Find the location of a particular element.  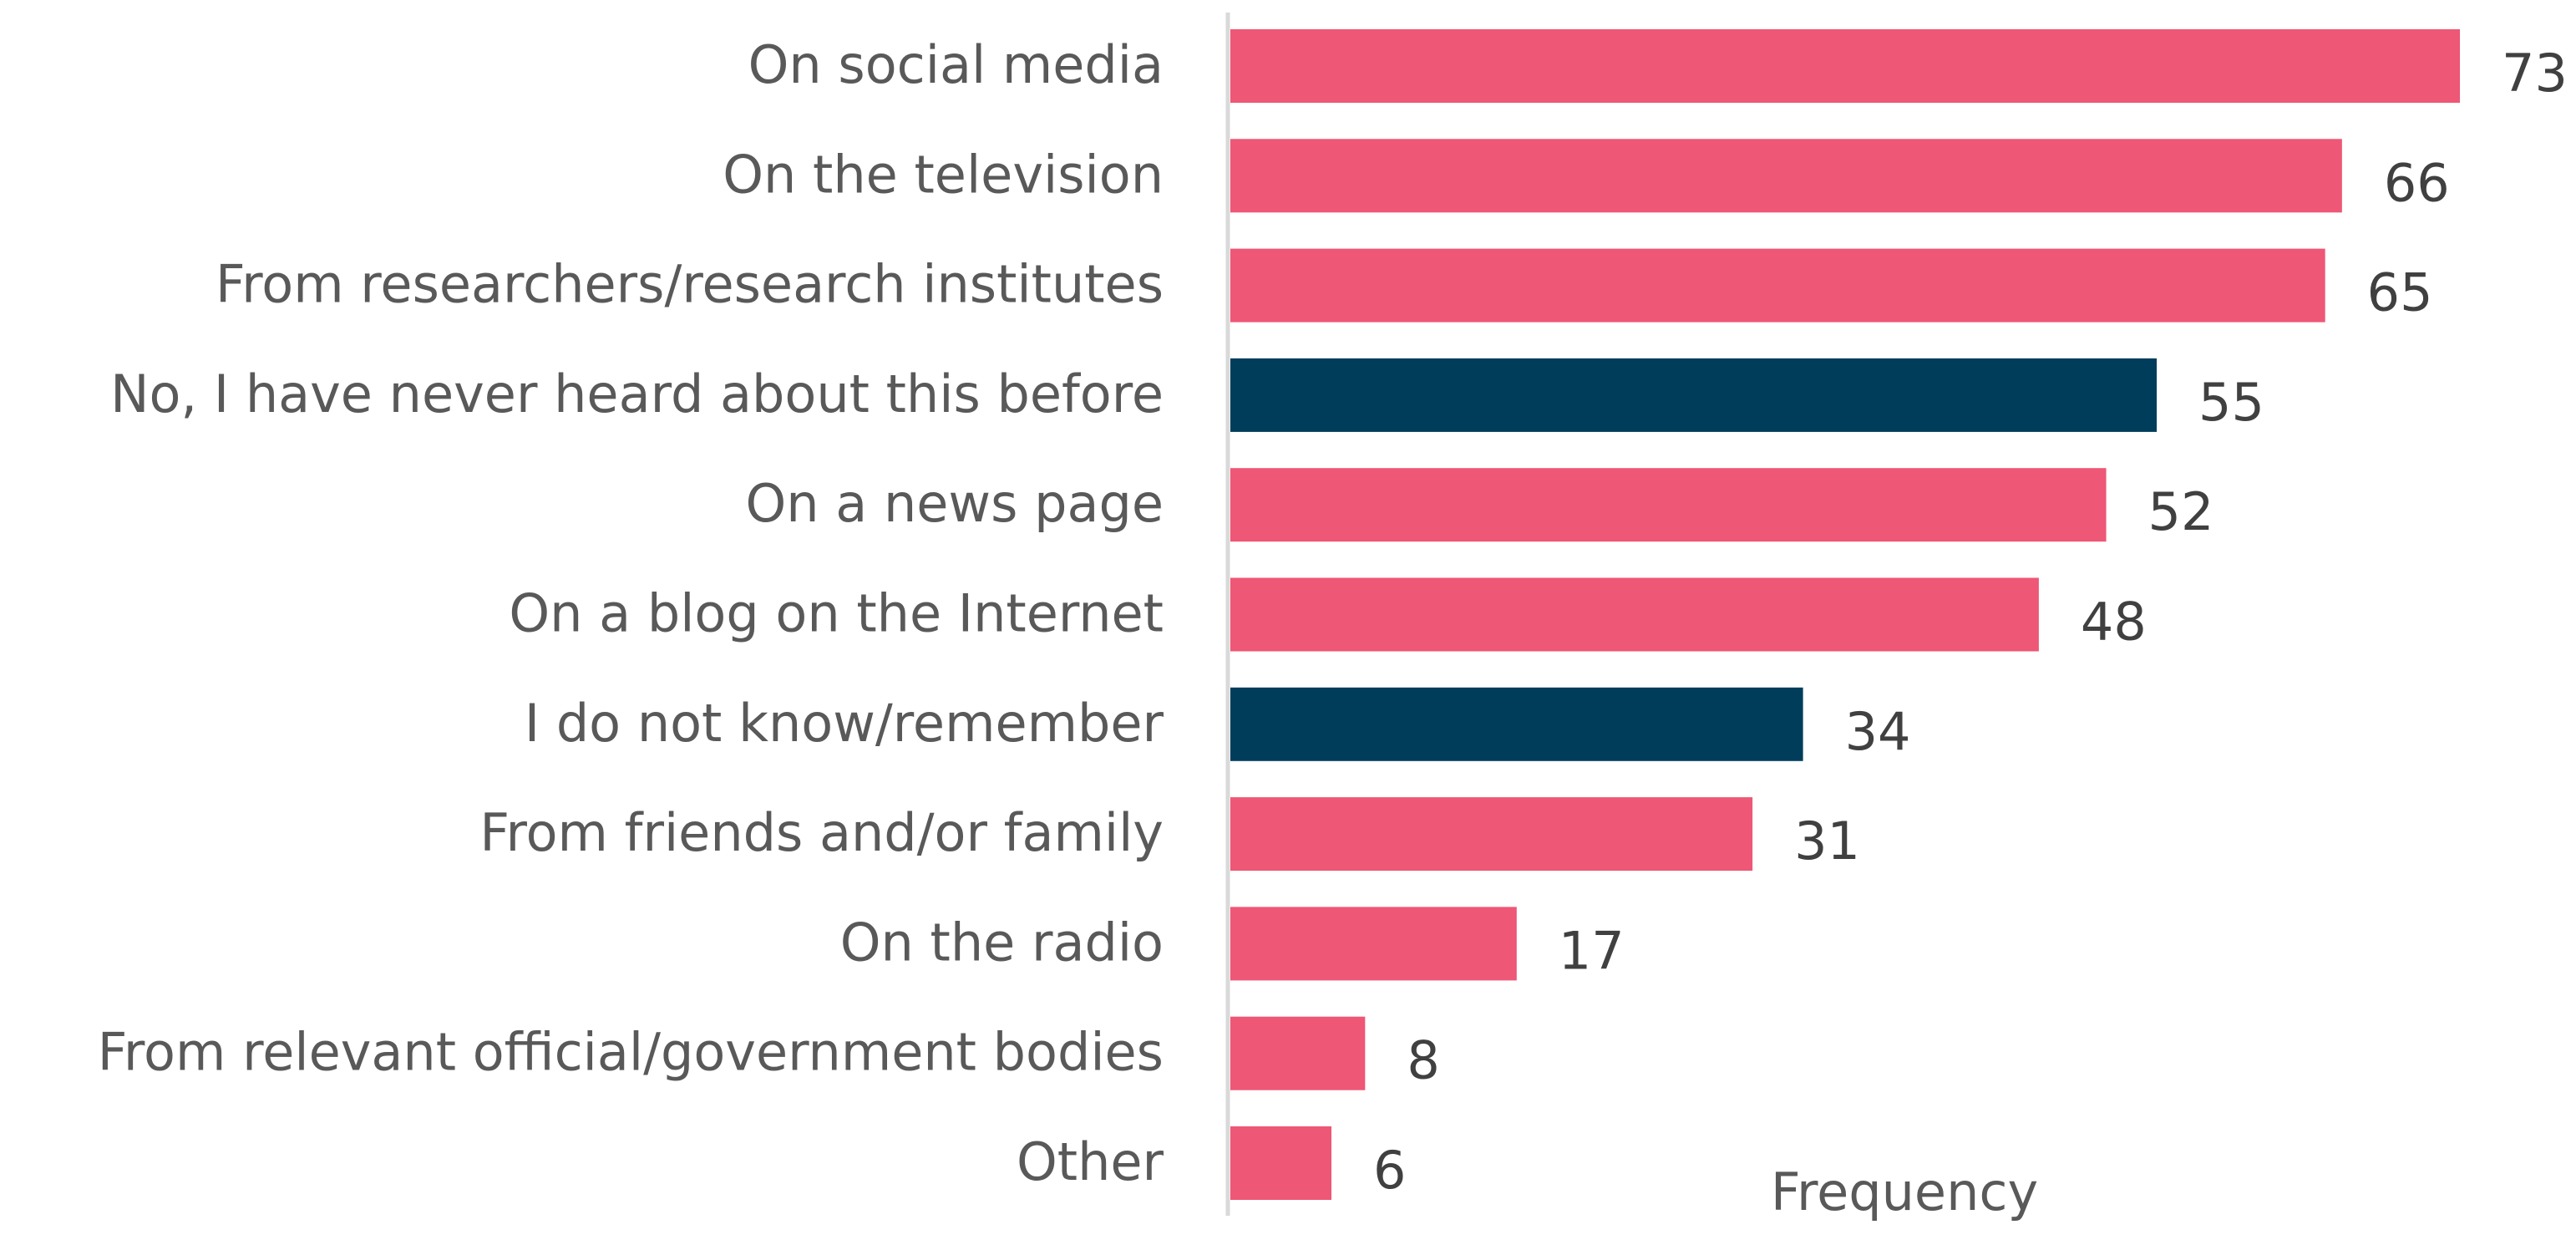

category-label: From relevant official/government bodies is located at coordinates (631, 1052).